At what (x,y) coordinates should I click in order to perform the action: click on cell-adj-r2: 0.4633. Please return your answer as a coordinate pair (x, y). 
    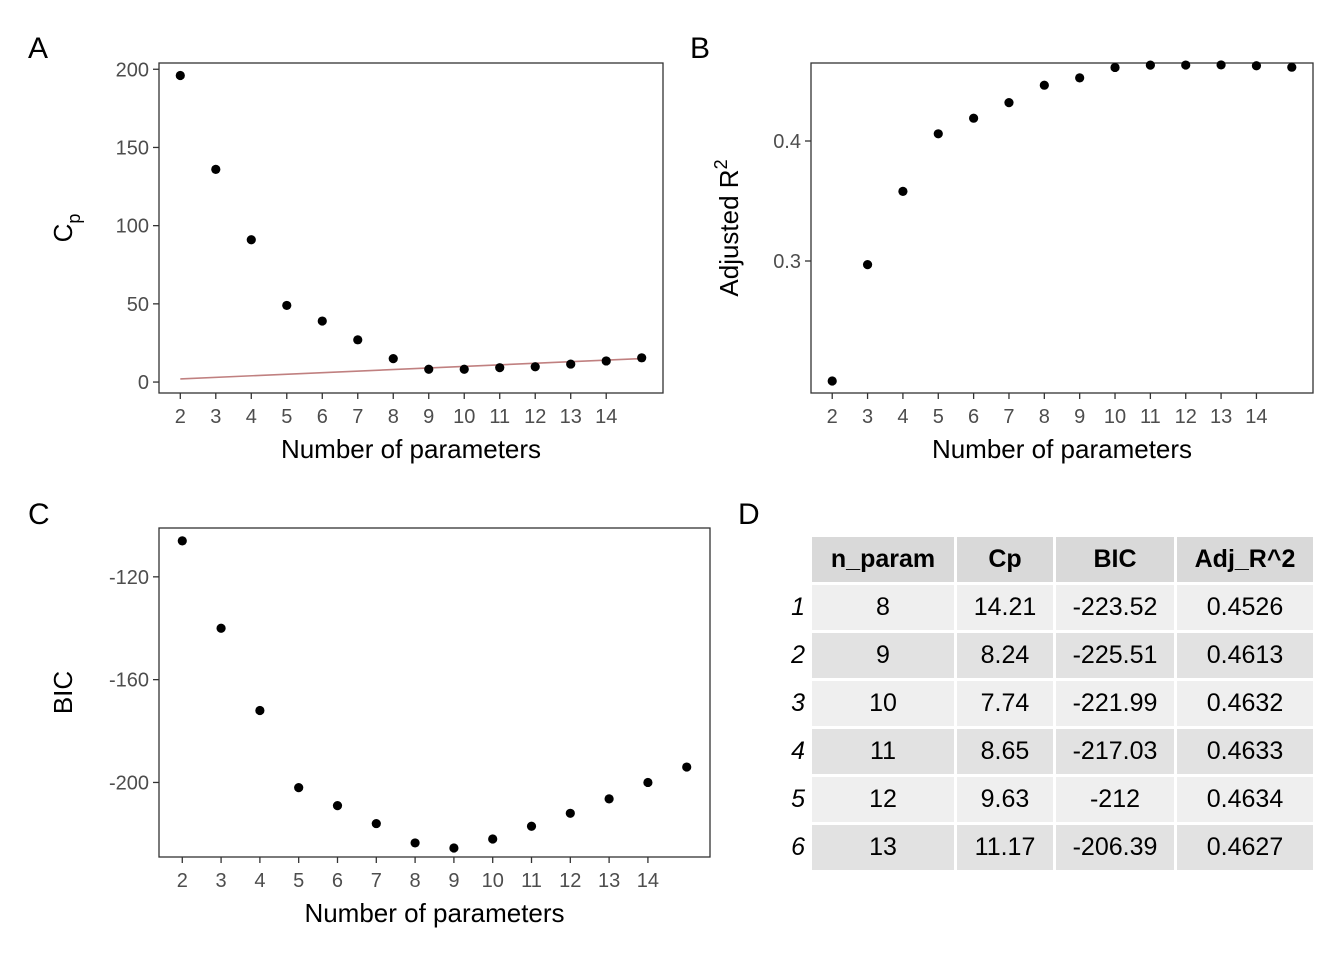
    Looking at the image, I should click on (1245, 751).